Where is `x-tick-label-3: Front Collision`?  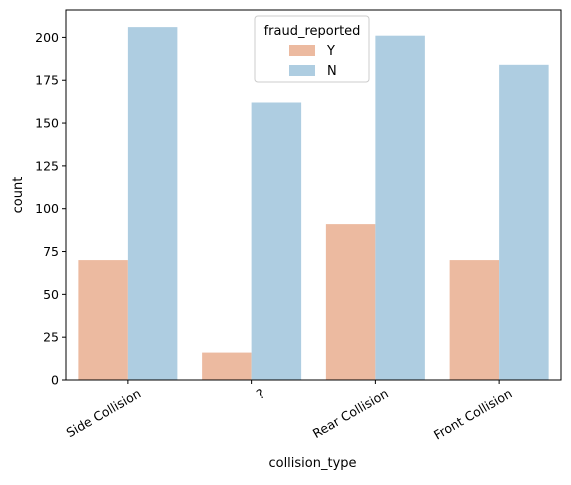
x-tick-label-3: Front Collision is located at coordinates (473, 414).